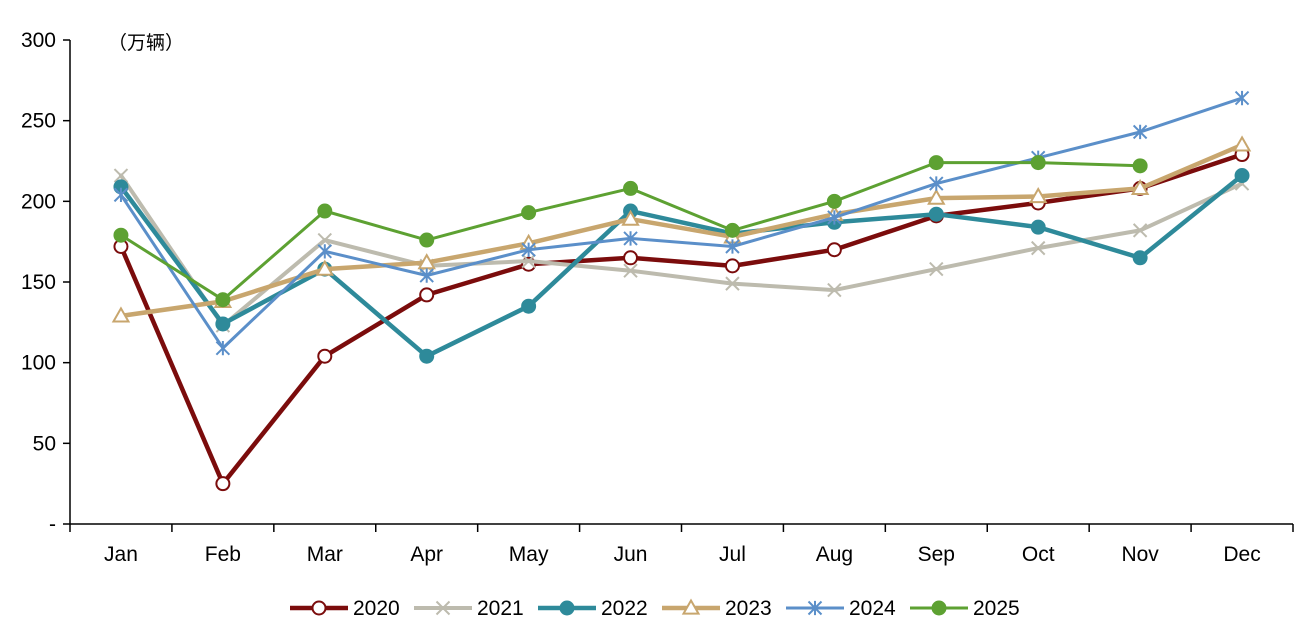  Describe the element at coordinates (936, 554) in the screenshot. I see `x-tick-label: Sep` at that location.